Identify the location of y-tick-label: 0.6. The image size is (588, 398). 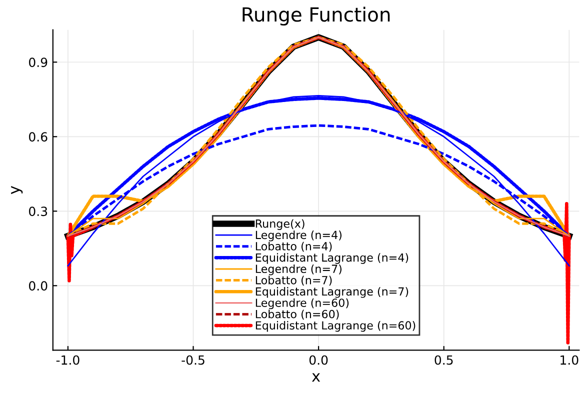
(38, 137).